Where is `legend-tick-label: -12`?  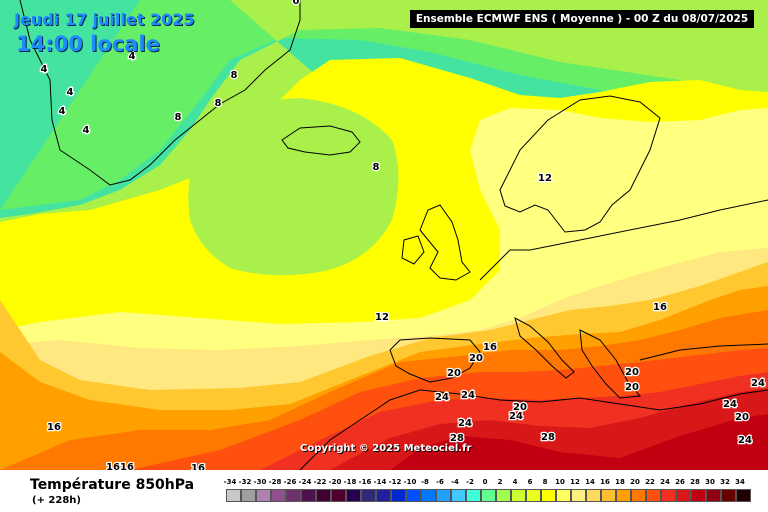 legend-tick-label: -12 is located at coordinates (395, 482).